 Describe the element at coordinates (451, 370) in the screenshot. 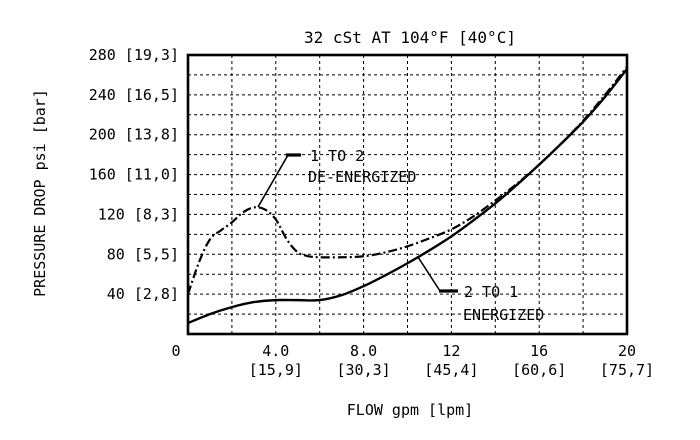

I see `x-tick-sublabel: [45,4]` at that location.